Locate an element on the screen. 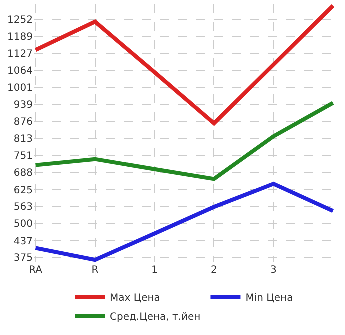 The height and width of the screenshot is (335, 345). y-tick-label: 1189 is located at coordinates (20, 38).